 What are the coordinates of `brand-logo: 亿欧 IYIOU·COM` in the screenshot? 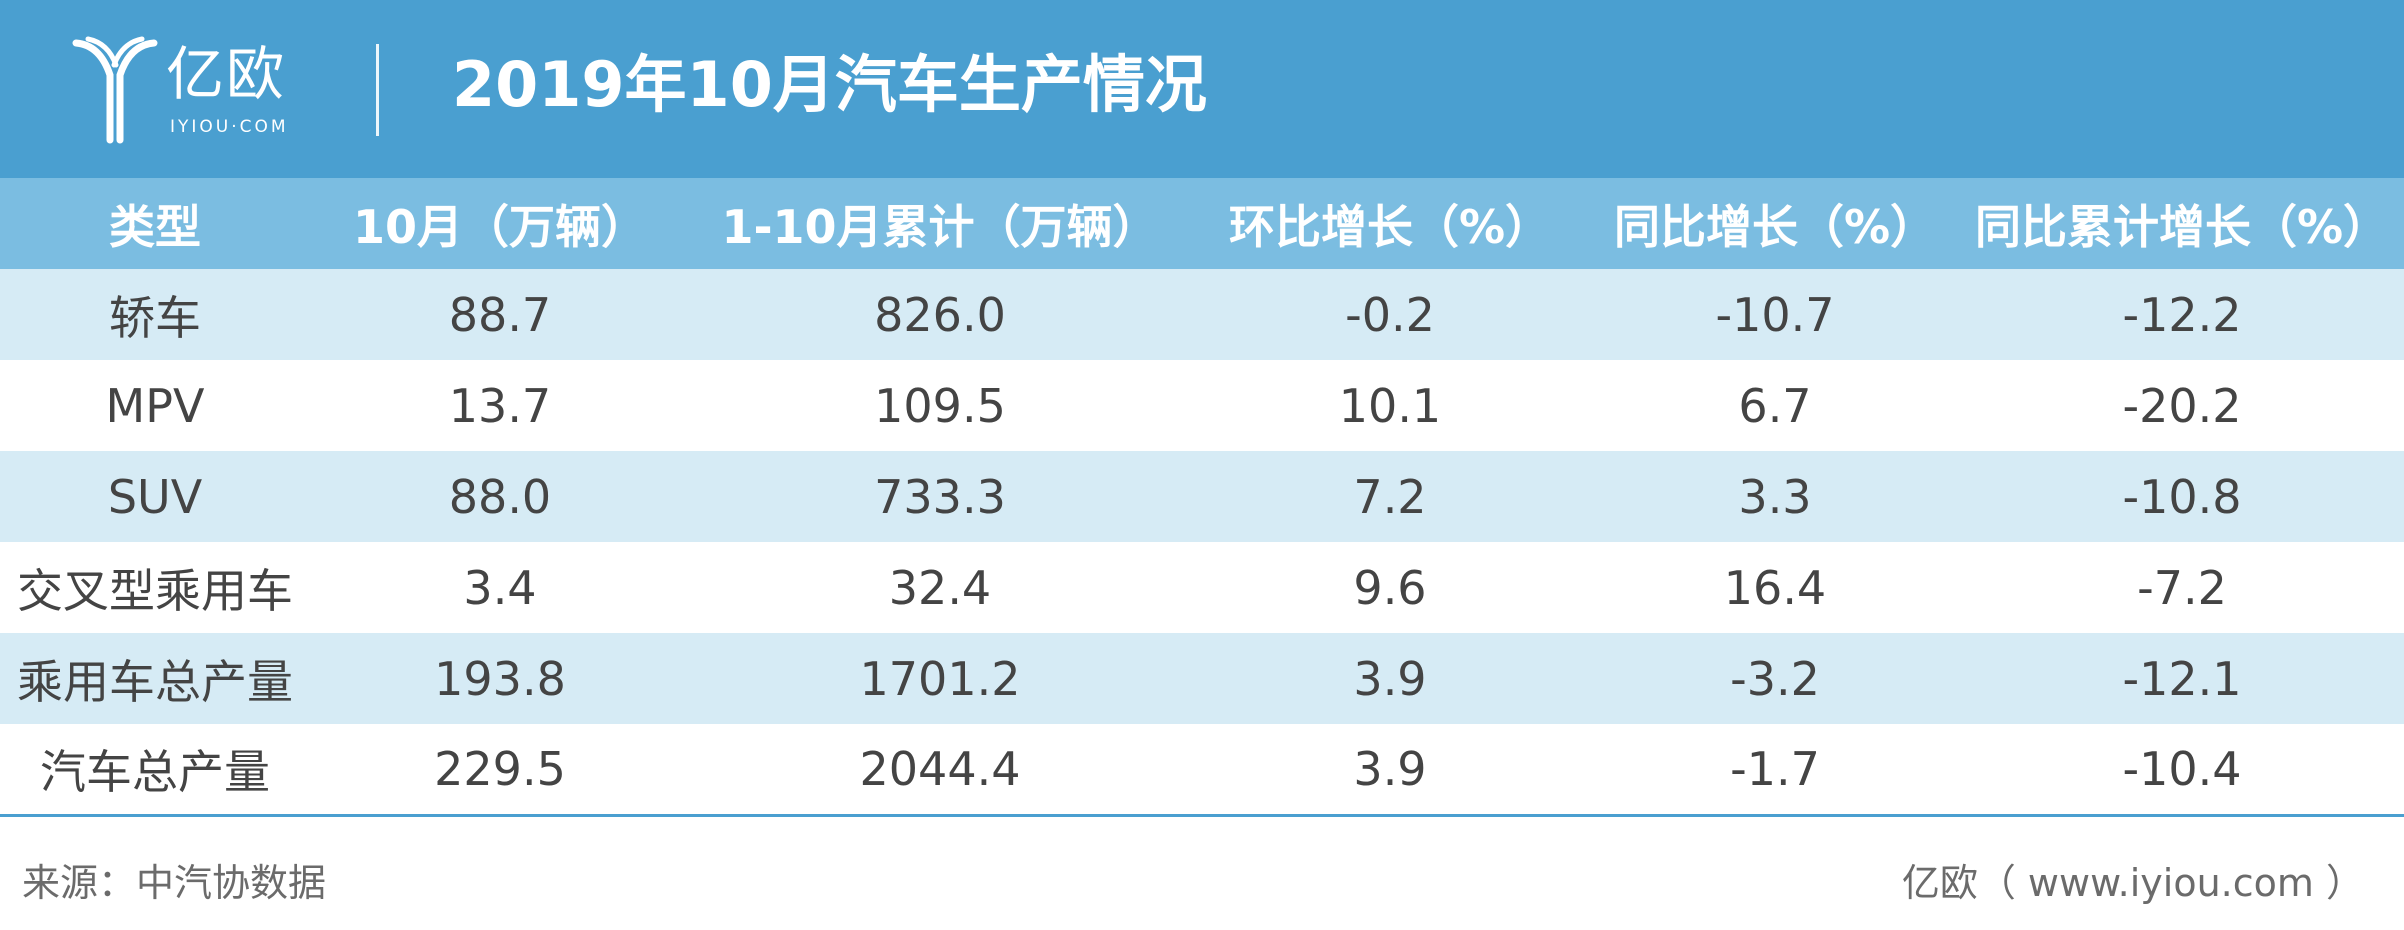 It's located at (195, 90).